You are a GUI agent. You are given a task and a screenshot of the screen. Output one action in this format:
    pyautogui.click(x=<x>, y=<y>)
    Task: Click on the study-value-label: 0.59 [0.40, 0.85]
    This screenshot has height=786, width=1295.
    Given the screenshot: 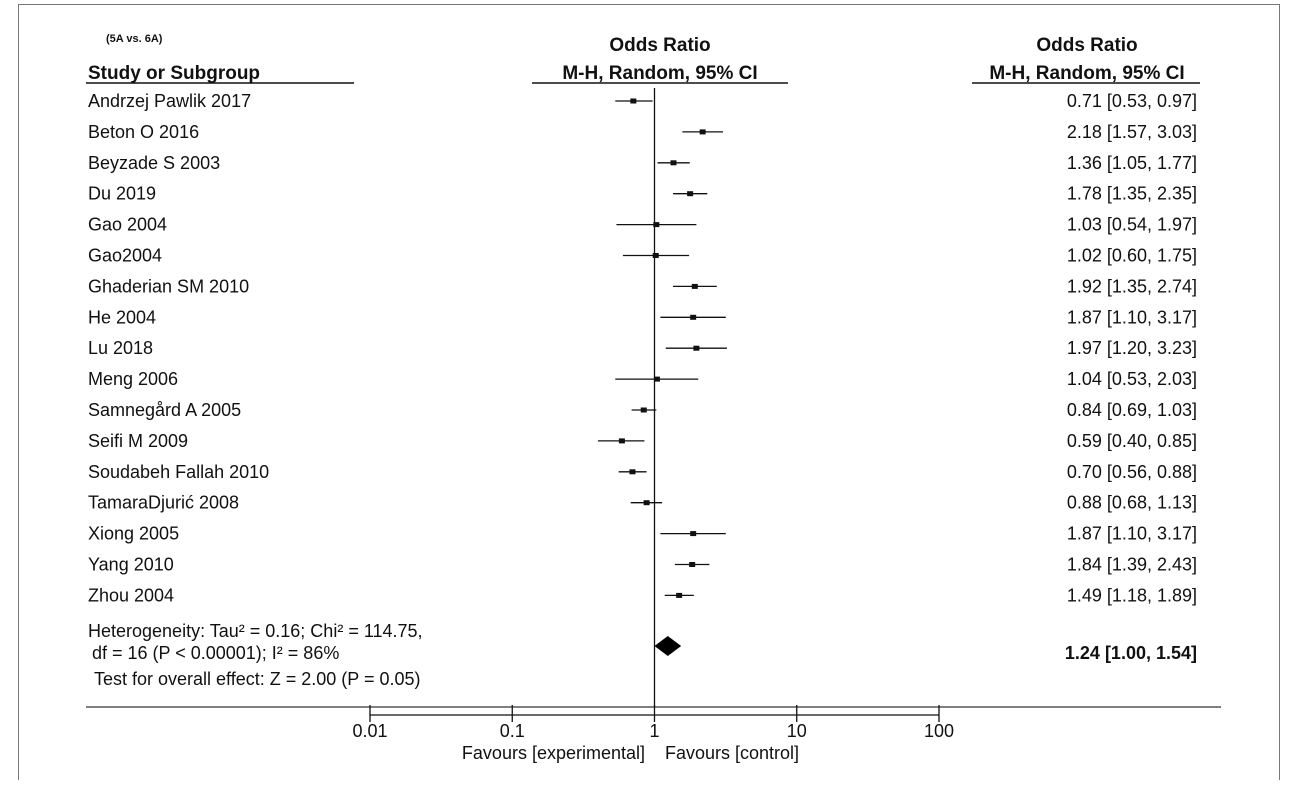 What is the action you would take?
    pyautogui.click(x=1132, y=441)
    